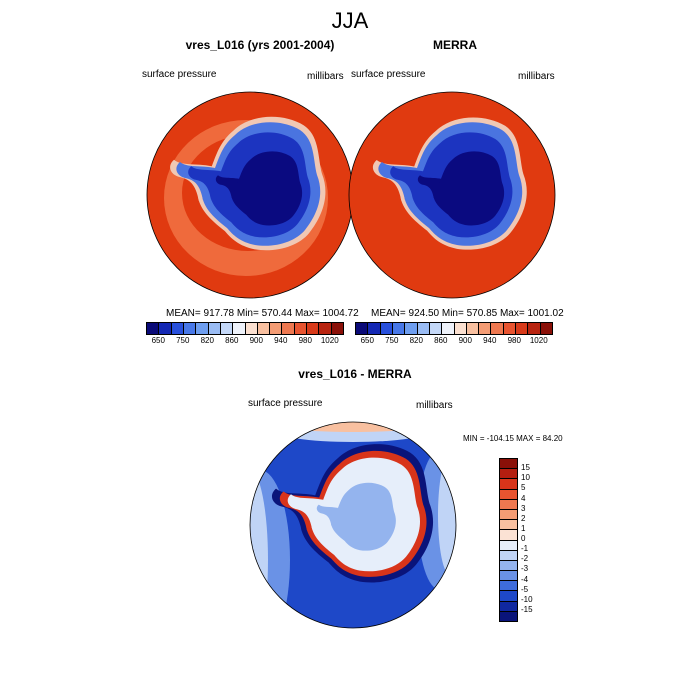 This screenshot has height=700, width=700. Describe the element at coordinates (455, 45) in the screenshot. I see `panel-title-merra: MERRA` at that location.